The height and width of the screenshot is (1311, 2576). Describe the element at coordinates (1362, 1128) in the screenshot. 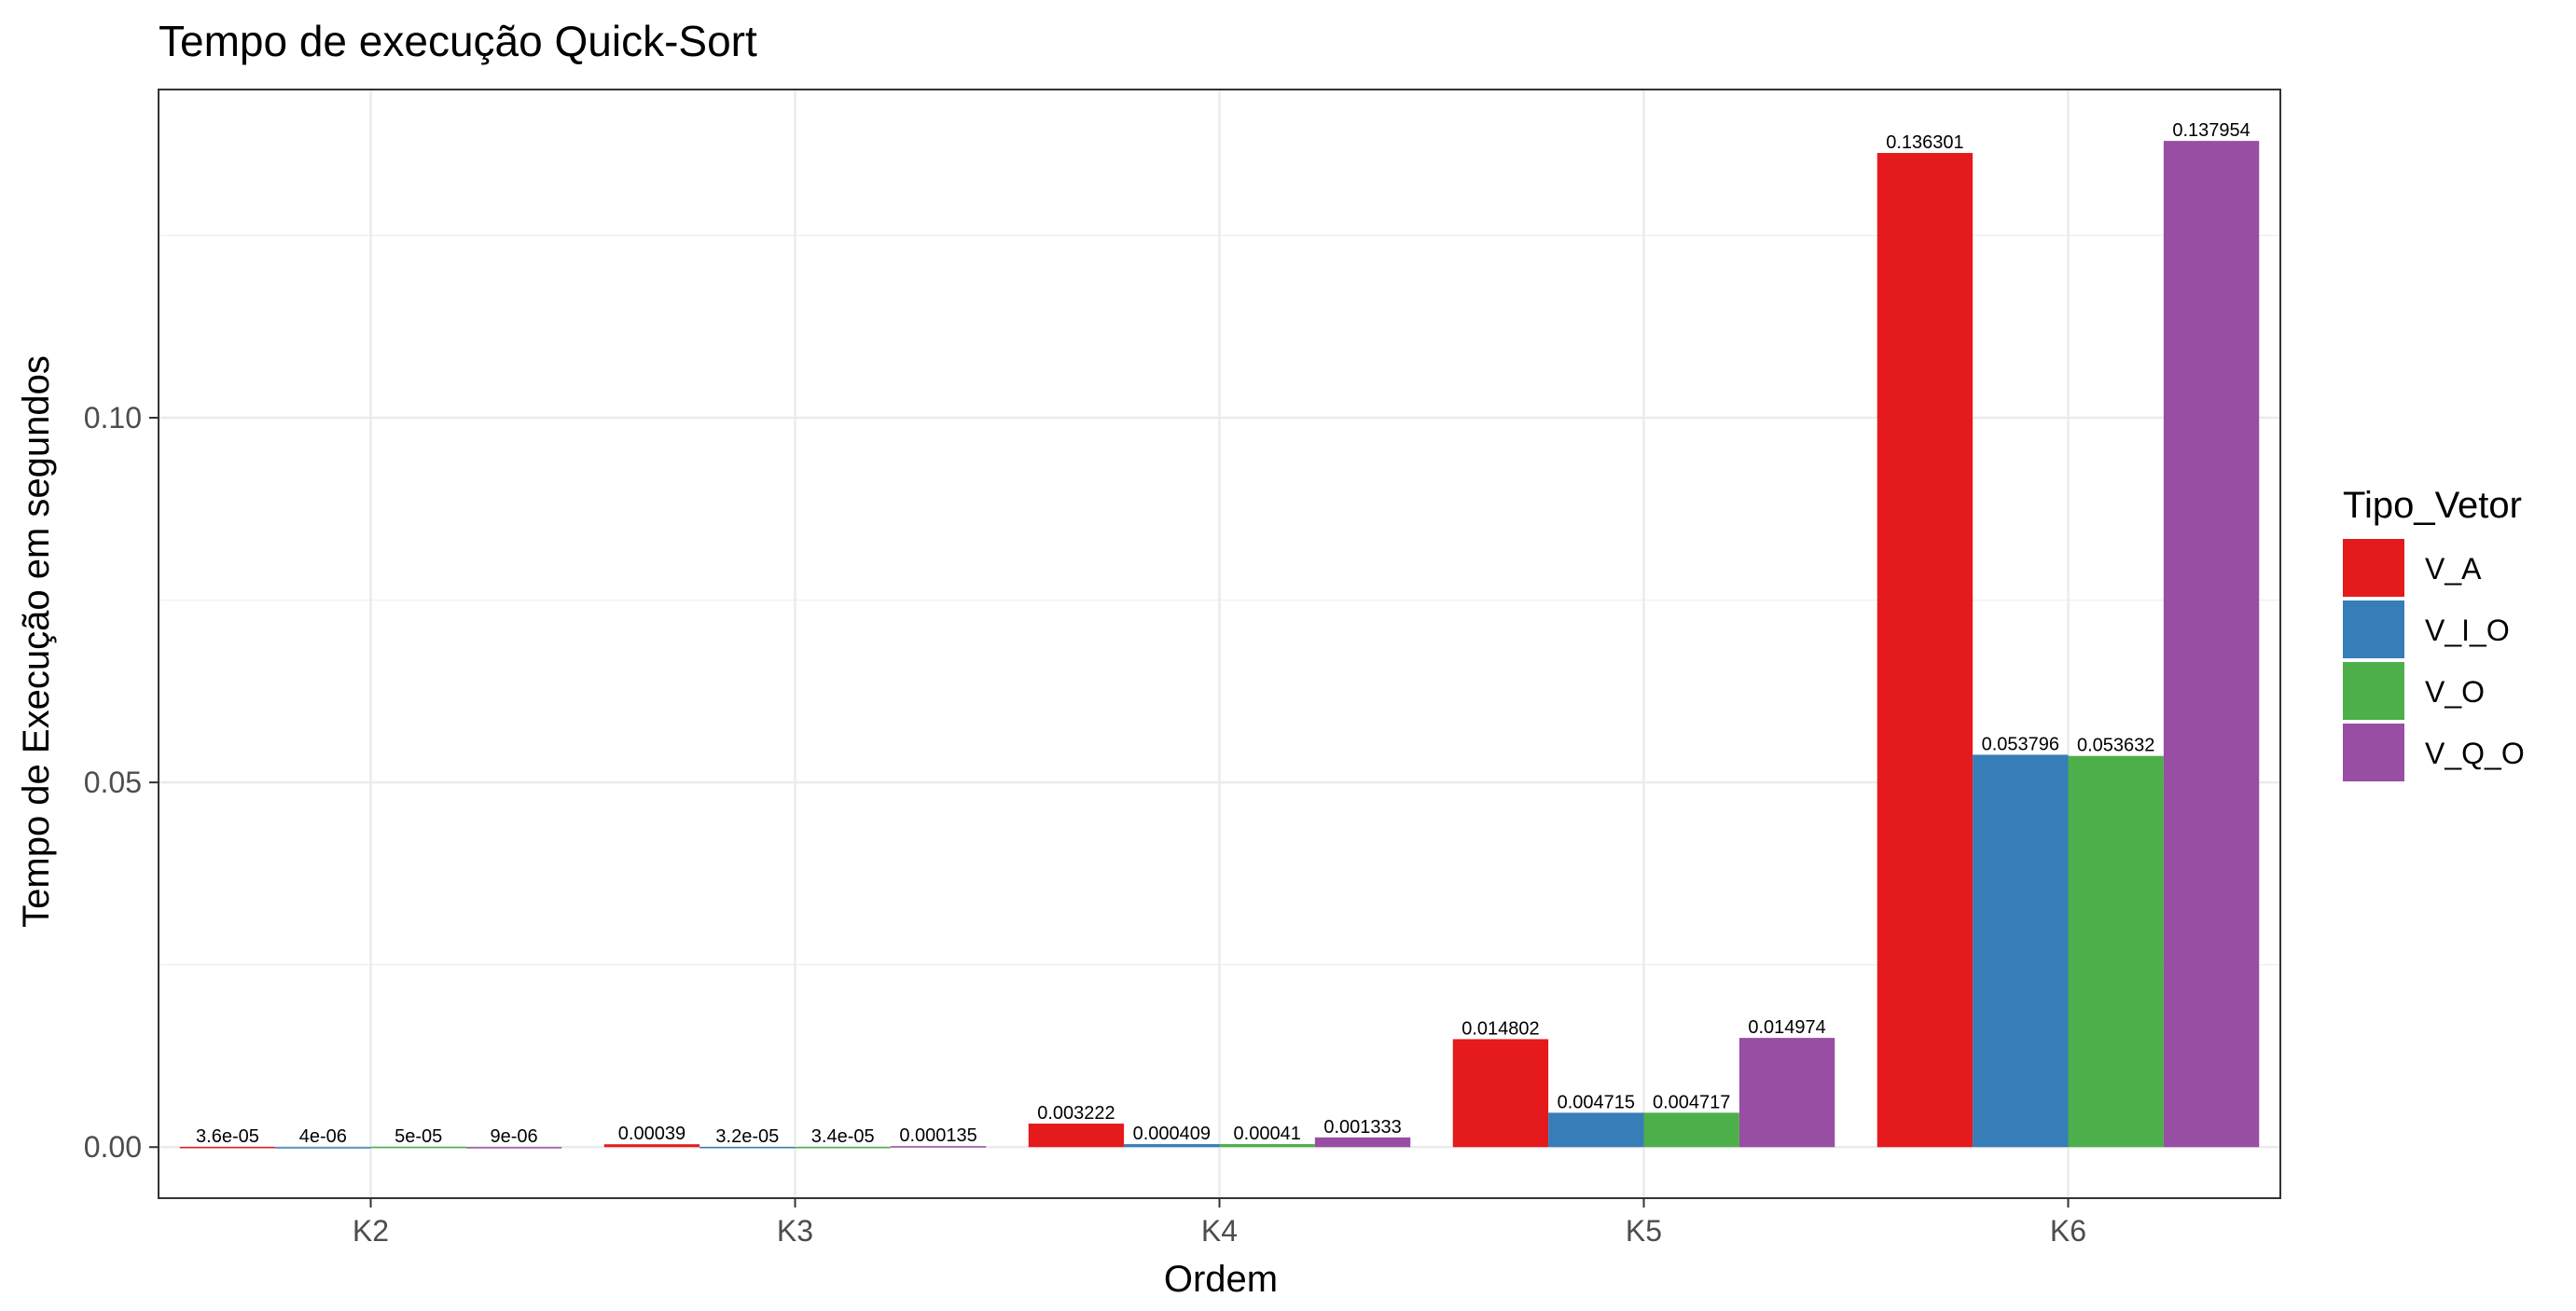

I see `data-label: 0.001333` at that location.